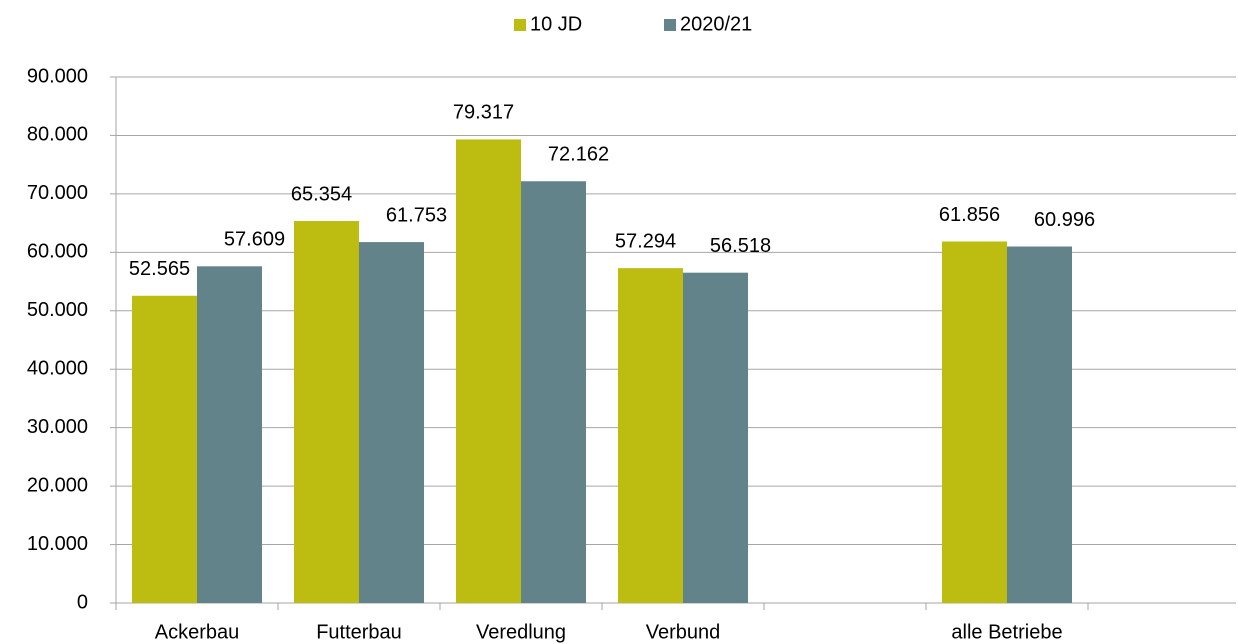 The width and height of the screenshot is (1238, 644). What do you see at coordinates (483, 113) in the screenshot?
I see `data-label: 79.317` at bounding box center [483, 113].